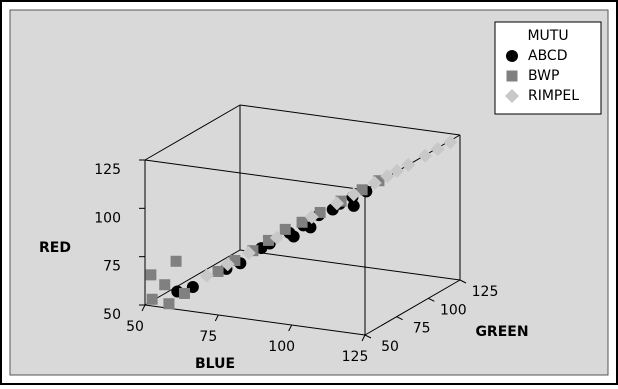  I want to click on y-tick-label: 75, so click(422, 329).